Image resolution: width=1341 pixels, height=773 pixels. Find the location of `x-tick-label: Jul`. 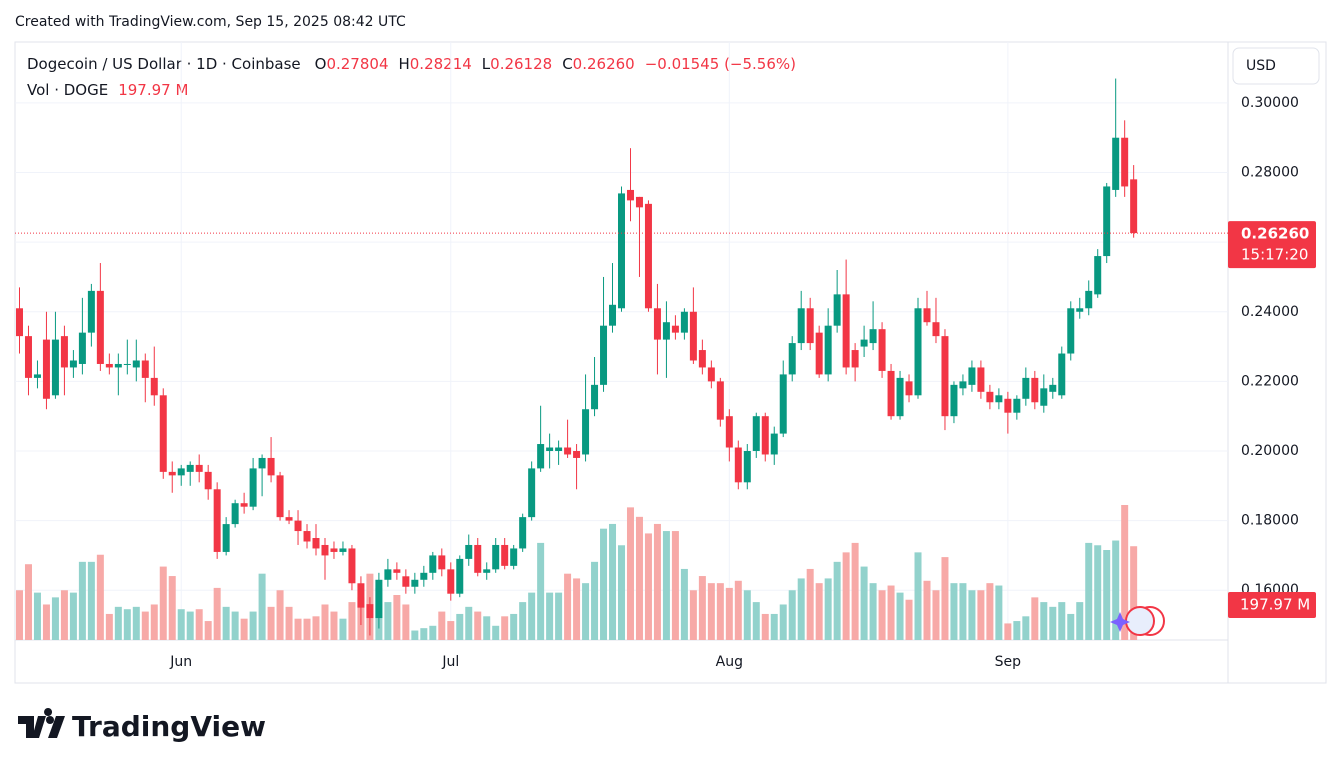

x-tick-label: Jul is located at coordinates (450, 662).